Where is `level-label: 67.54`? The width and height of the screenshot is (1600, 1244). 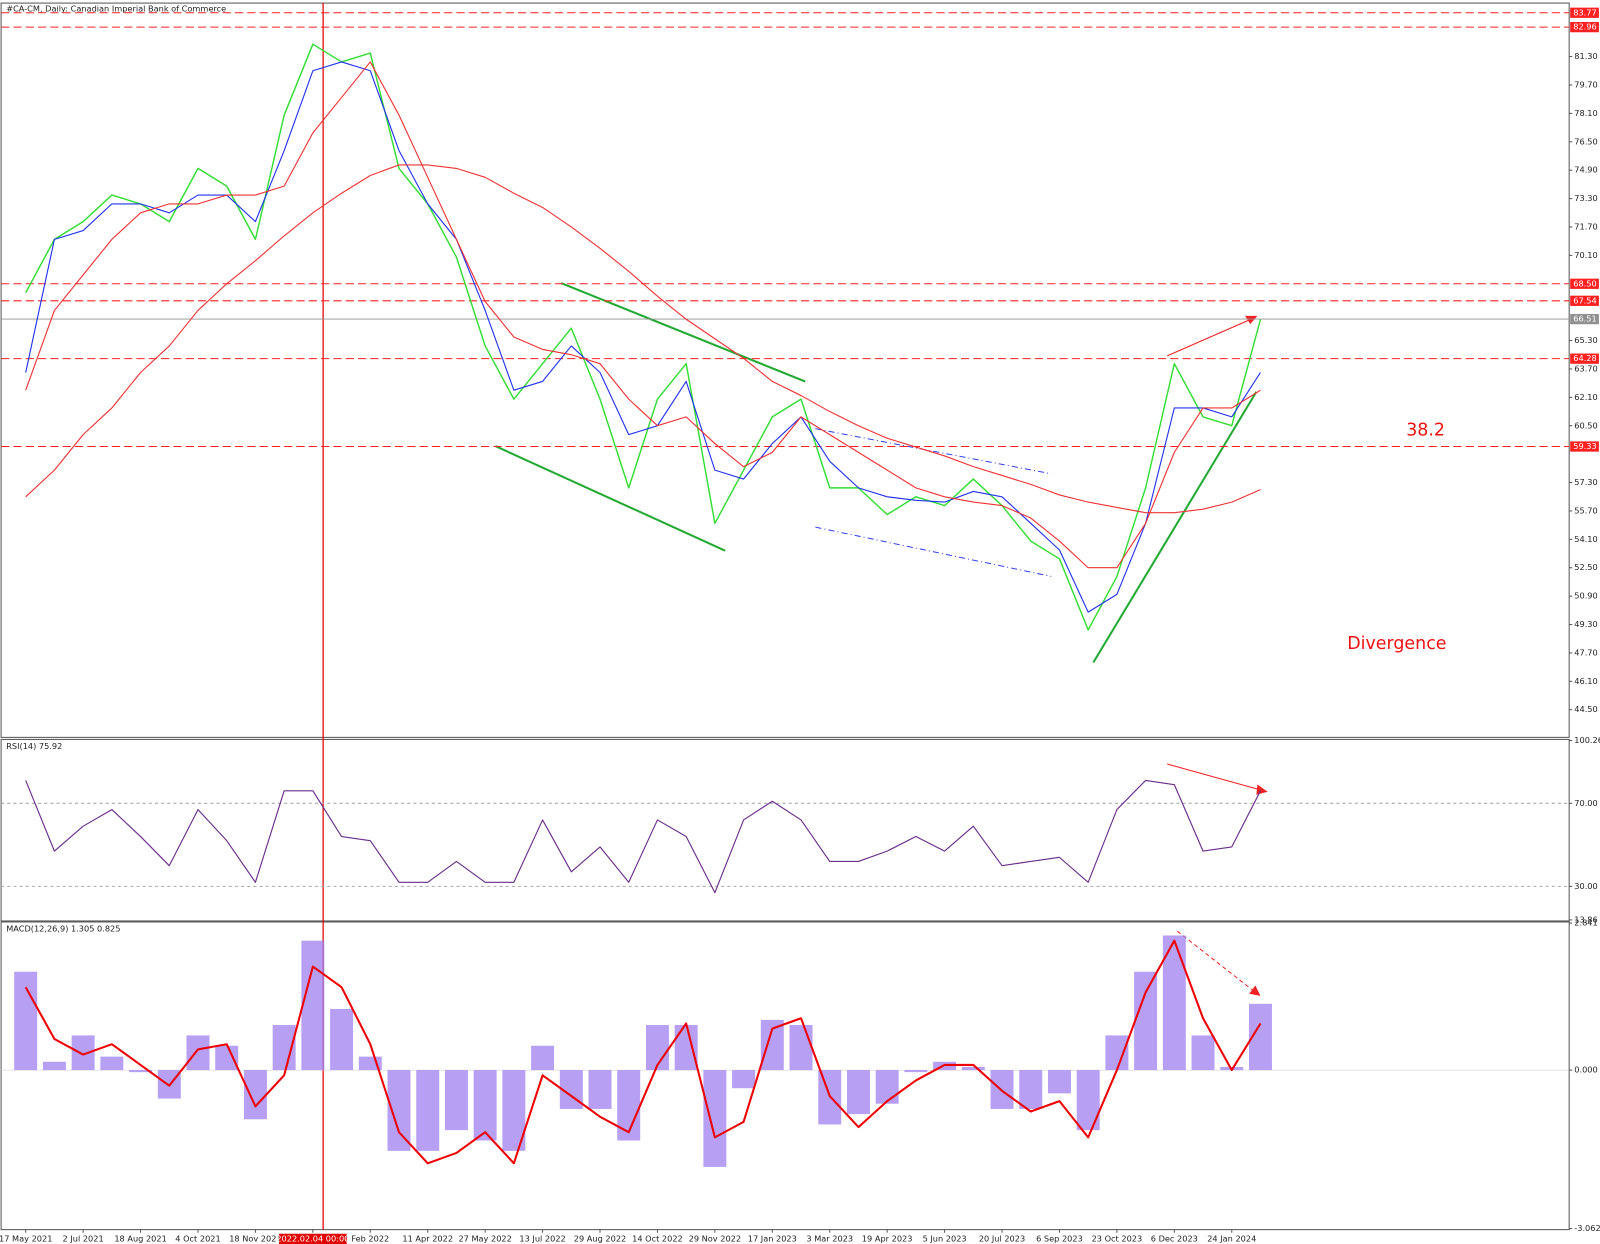 level-label: 67.54 is located at coordinates (1584, 300).